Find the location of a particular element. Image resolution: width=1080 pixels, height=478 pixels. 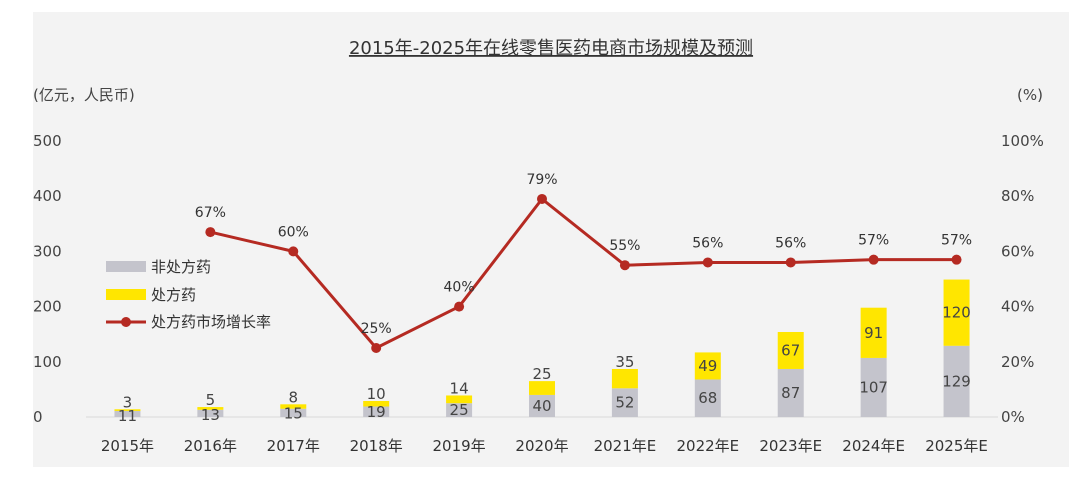

right-axis-unit: (%) is located at coordinates (1030, 95).